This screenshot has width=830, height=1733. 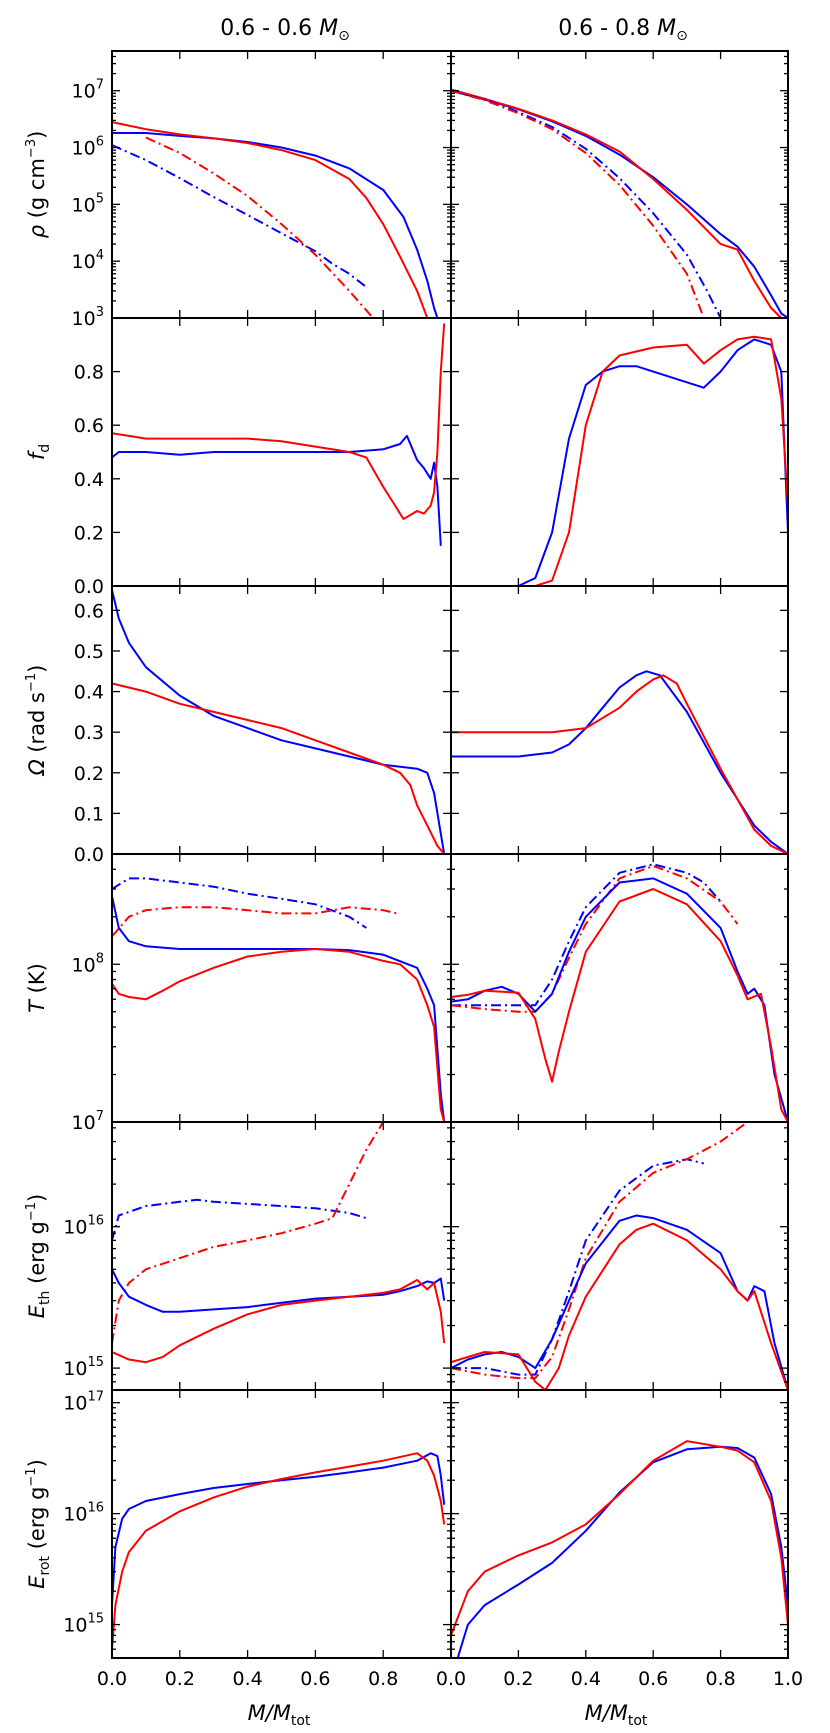 I want to click on y-axis-label-row-2: Ω (rad s−1), so click(x=36, y=721).